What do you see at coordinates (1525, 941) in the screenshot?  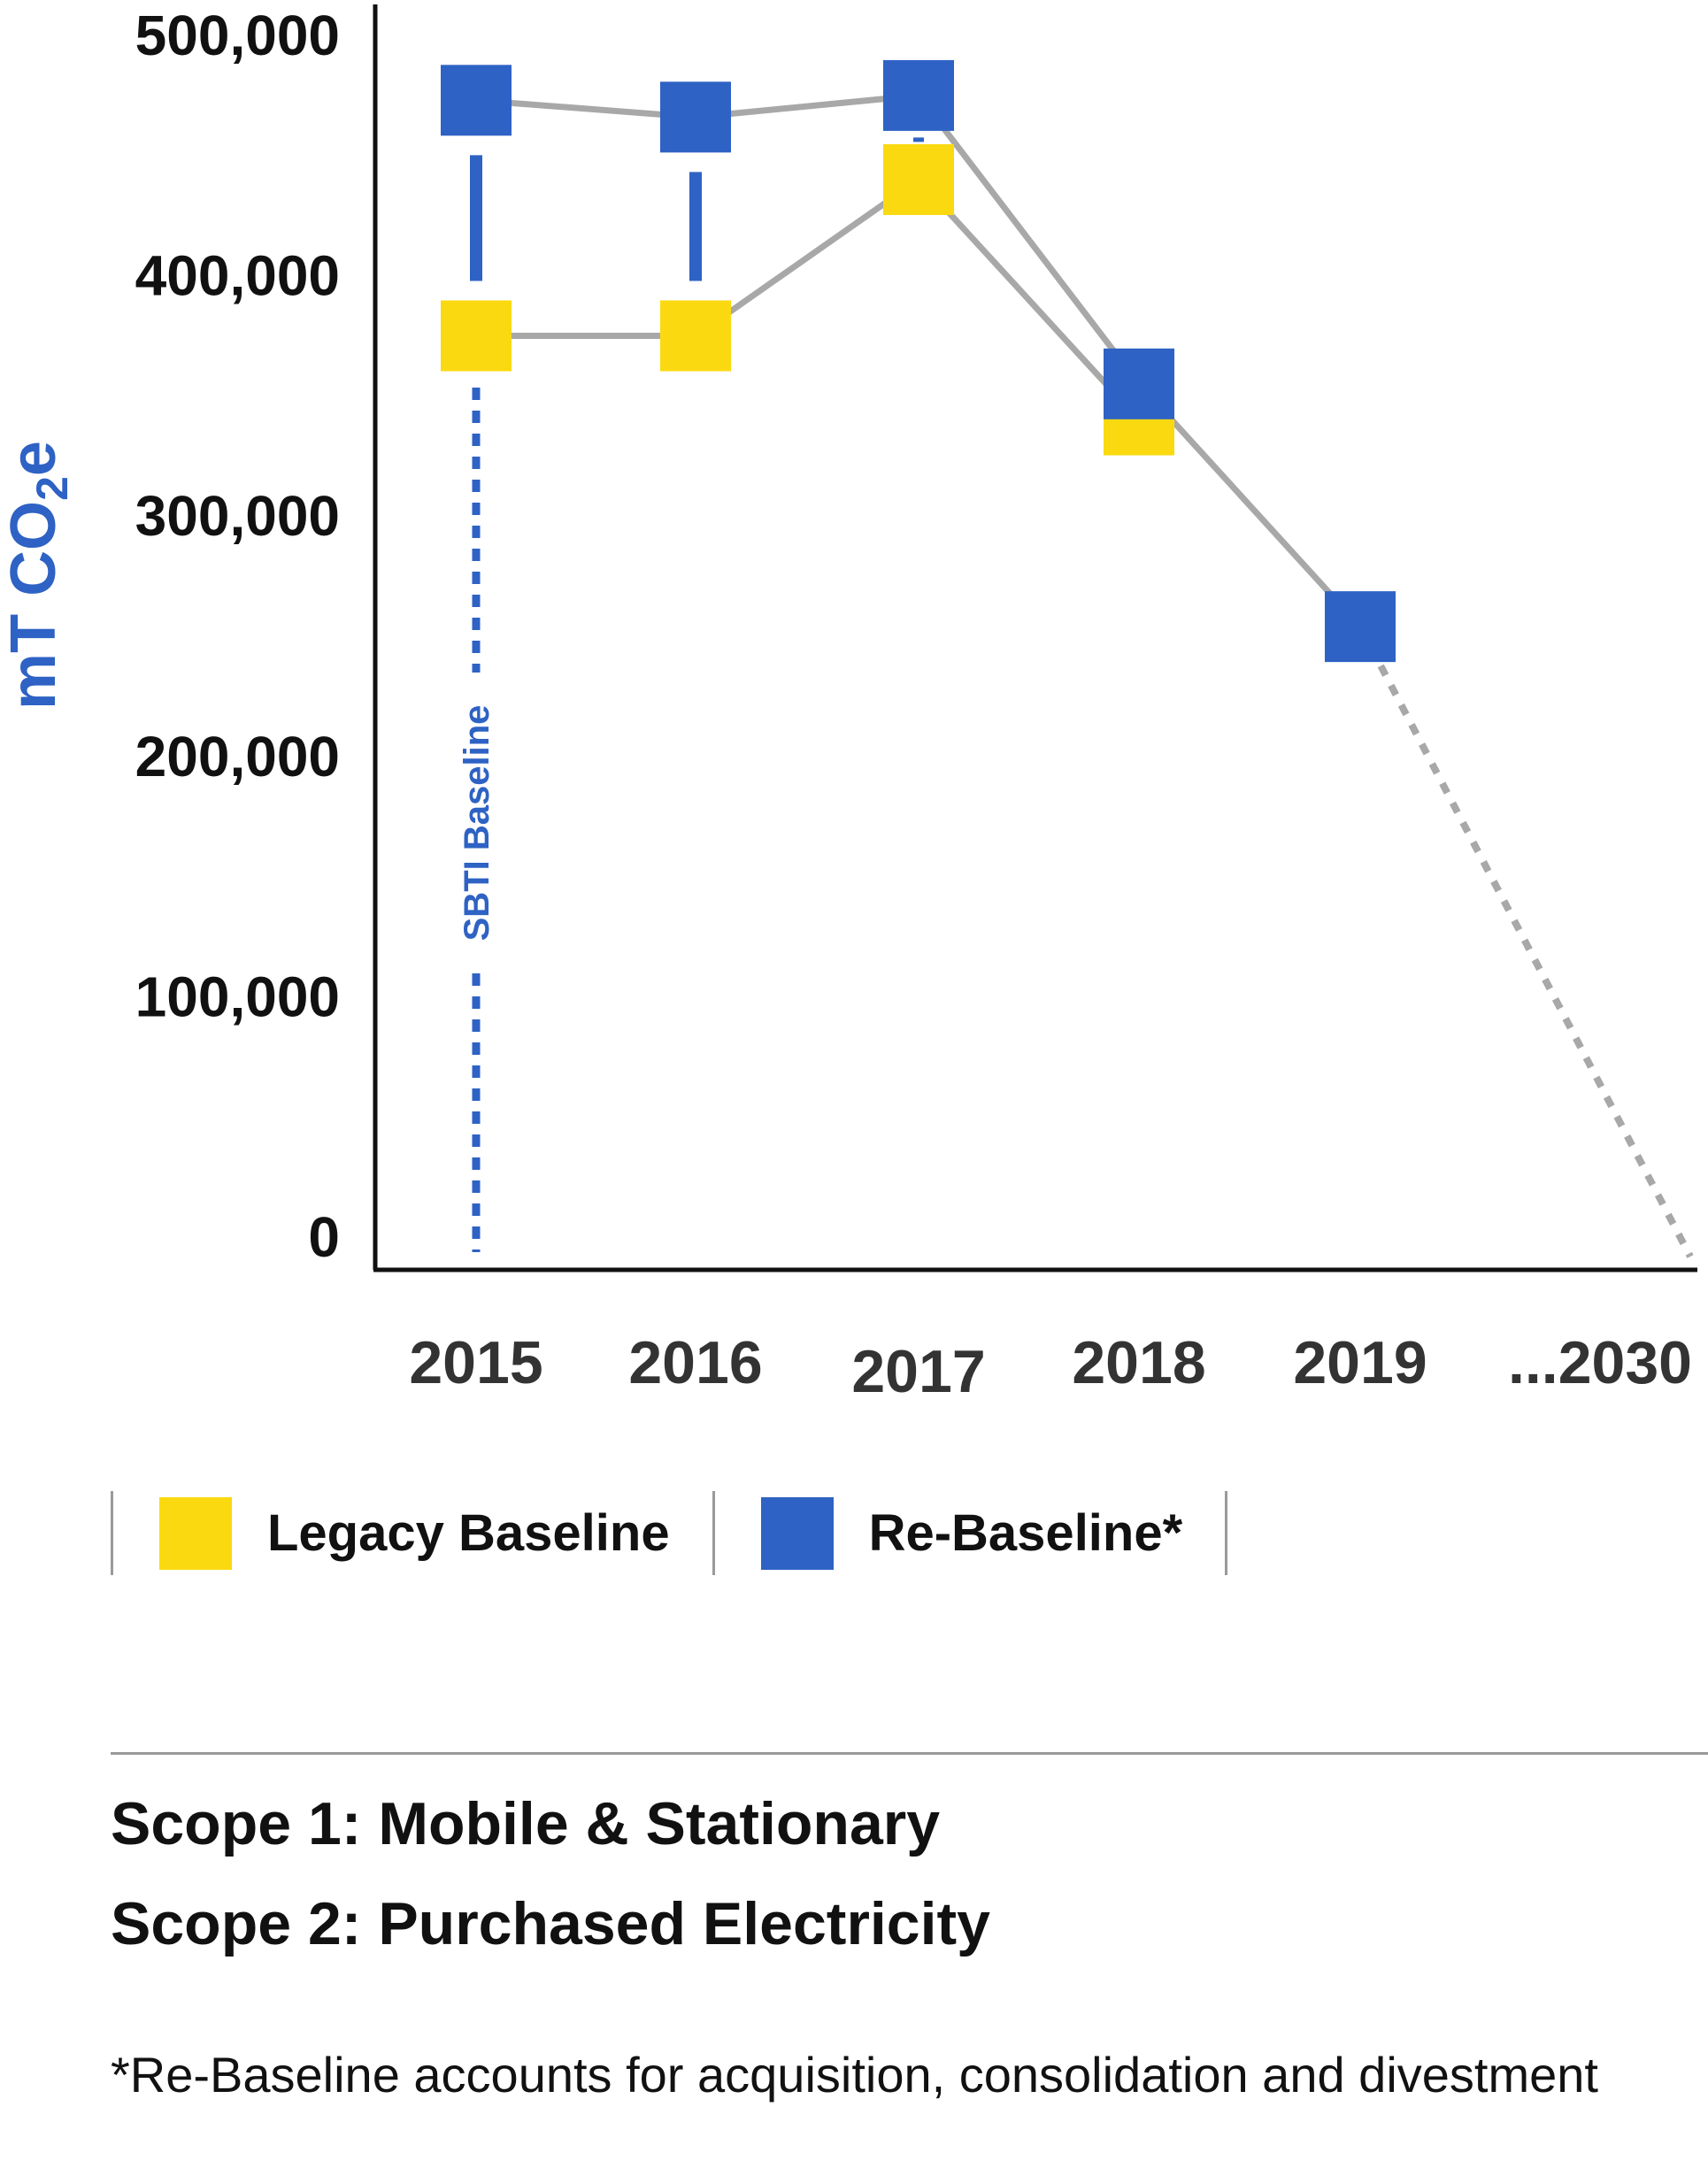 I see `projection-line` at bounding box center [1525, 941].